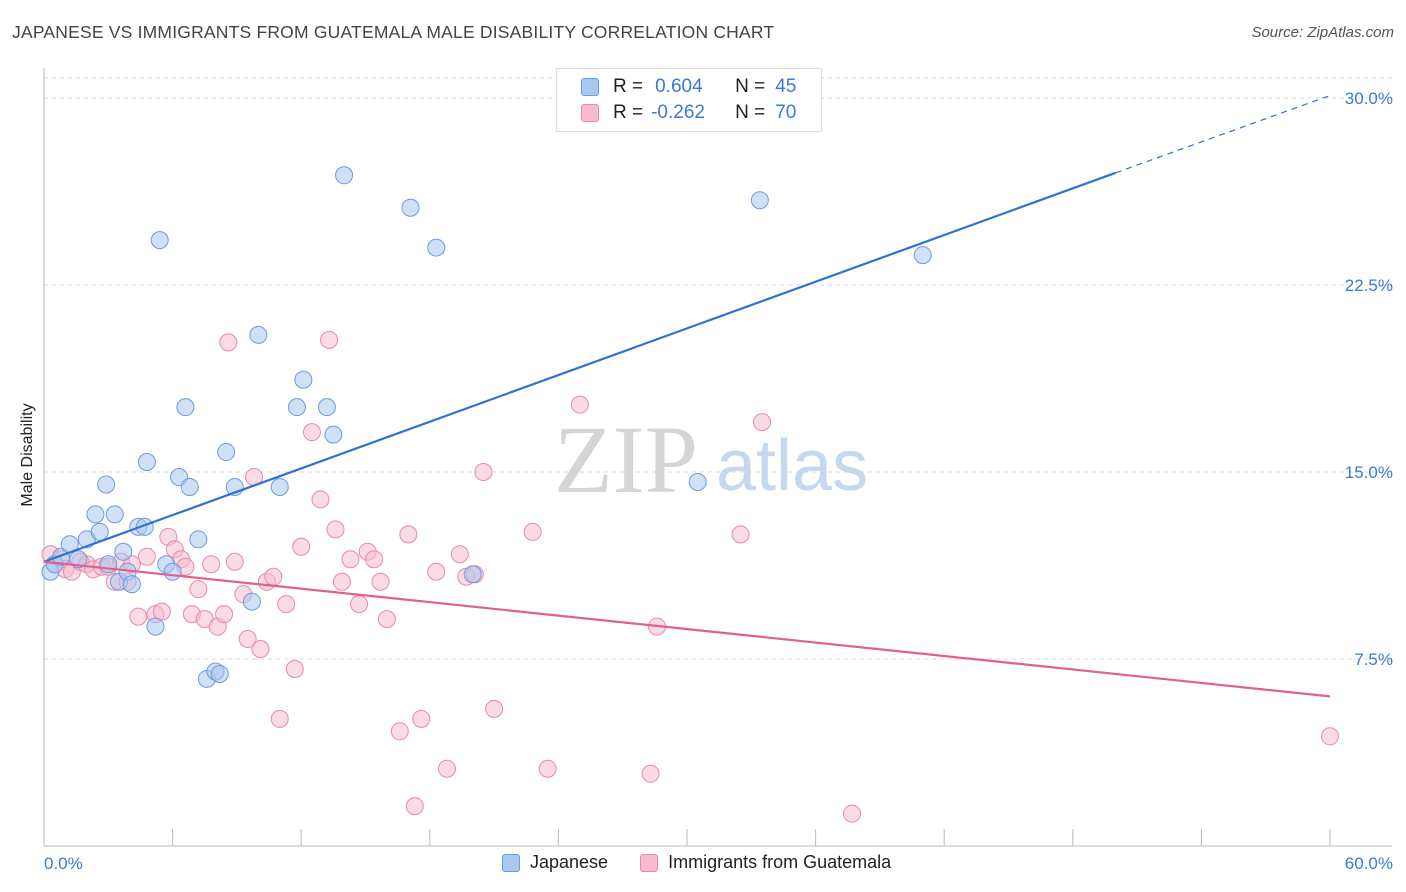 Image resolution: width=1406 pixels, height=892 pixels. I want to click on watermark-zip: ZIP, so click(626, 459).